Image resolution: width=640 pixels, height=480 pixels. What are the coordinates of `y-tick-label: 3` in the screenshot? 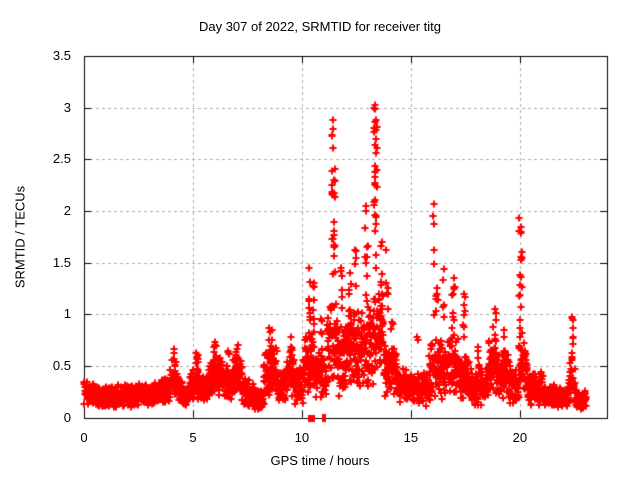 It's located at (67, 107).